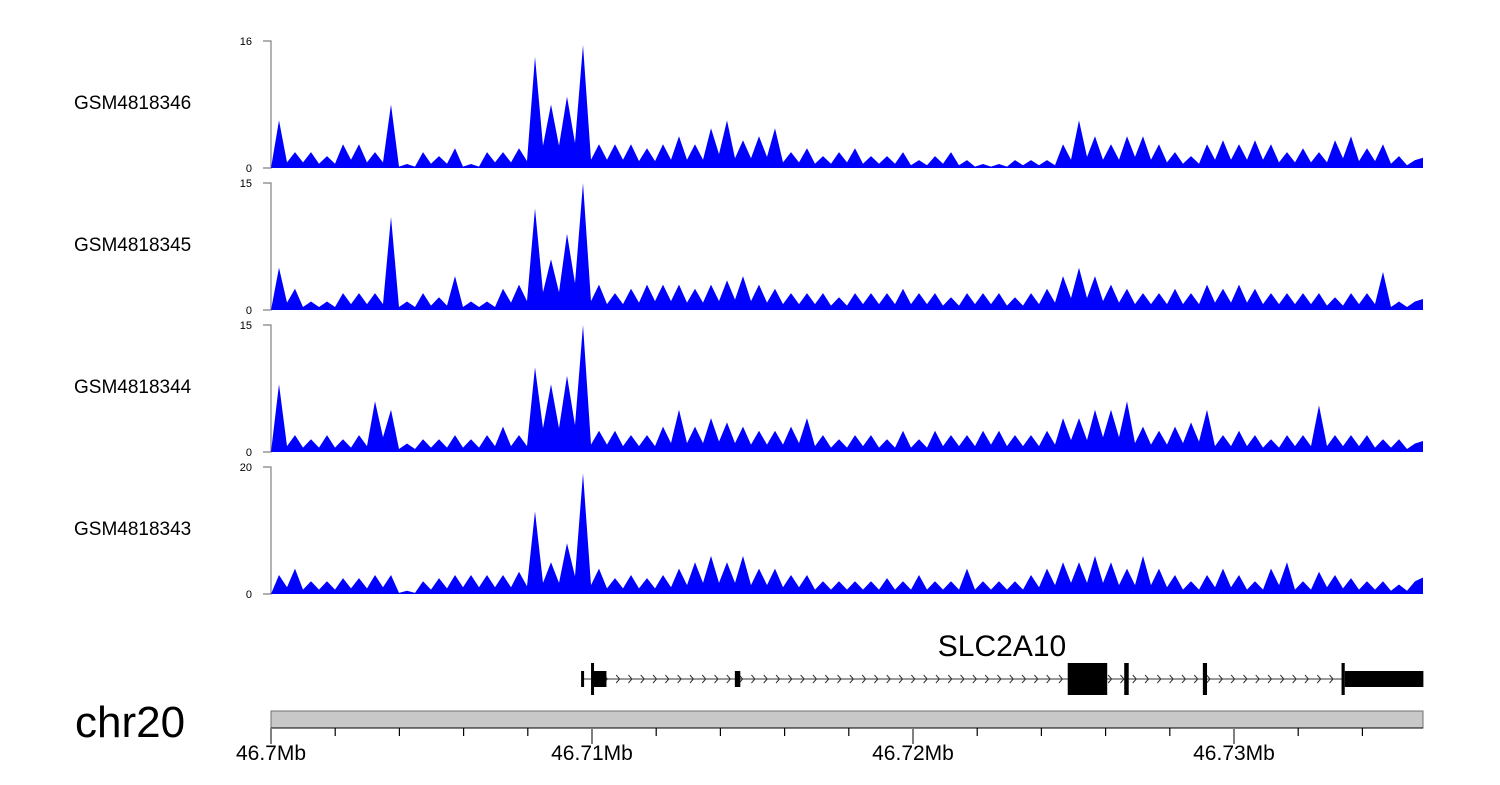 This screenshot has height=785, width=1500. I want to click on x-tick-label: 46.72Mb, so click(913, 753).